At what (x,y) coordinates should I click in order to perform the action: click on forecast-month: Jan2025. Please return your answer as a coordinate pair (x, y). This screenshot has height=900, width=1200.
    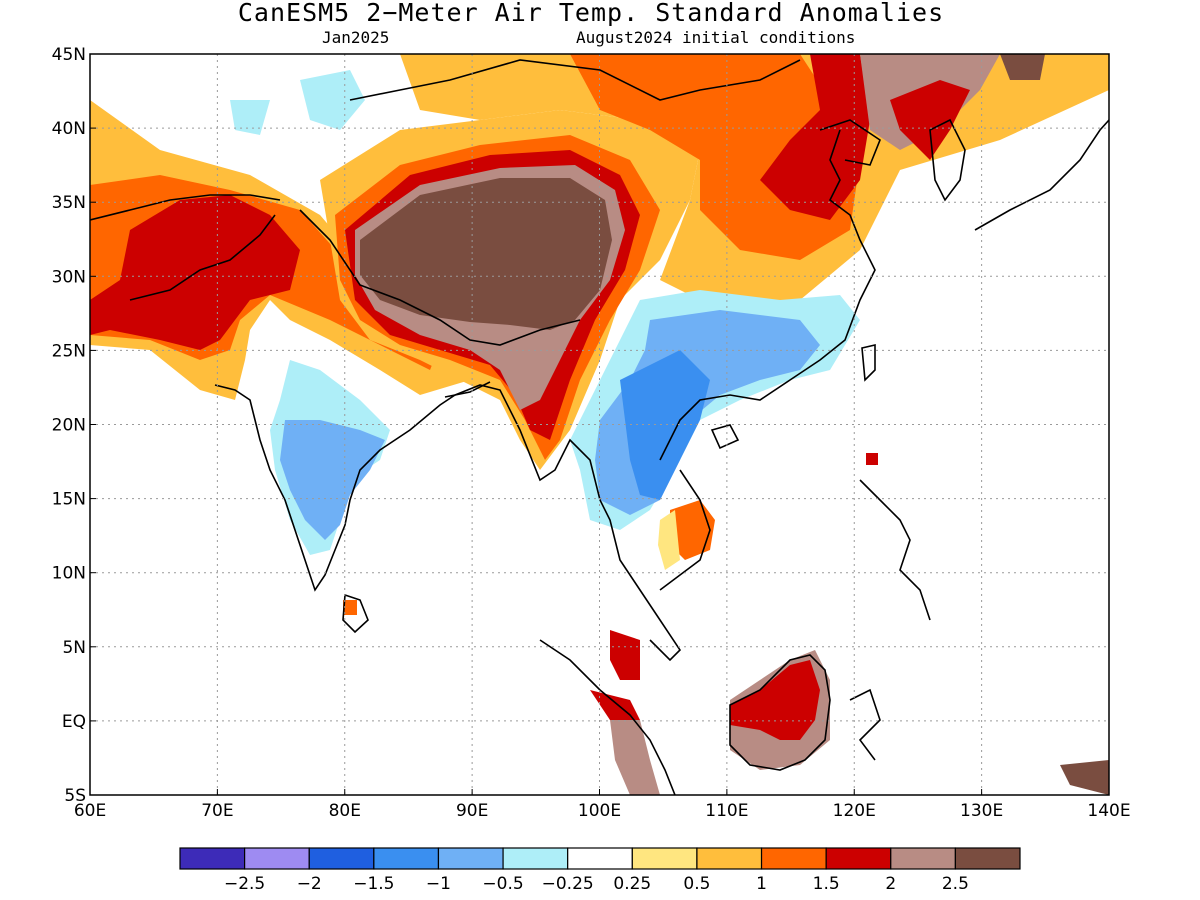
    Looking at the image, I should click on (356, 37).